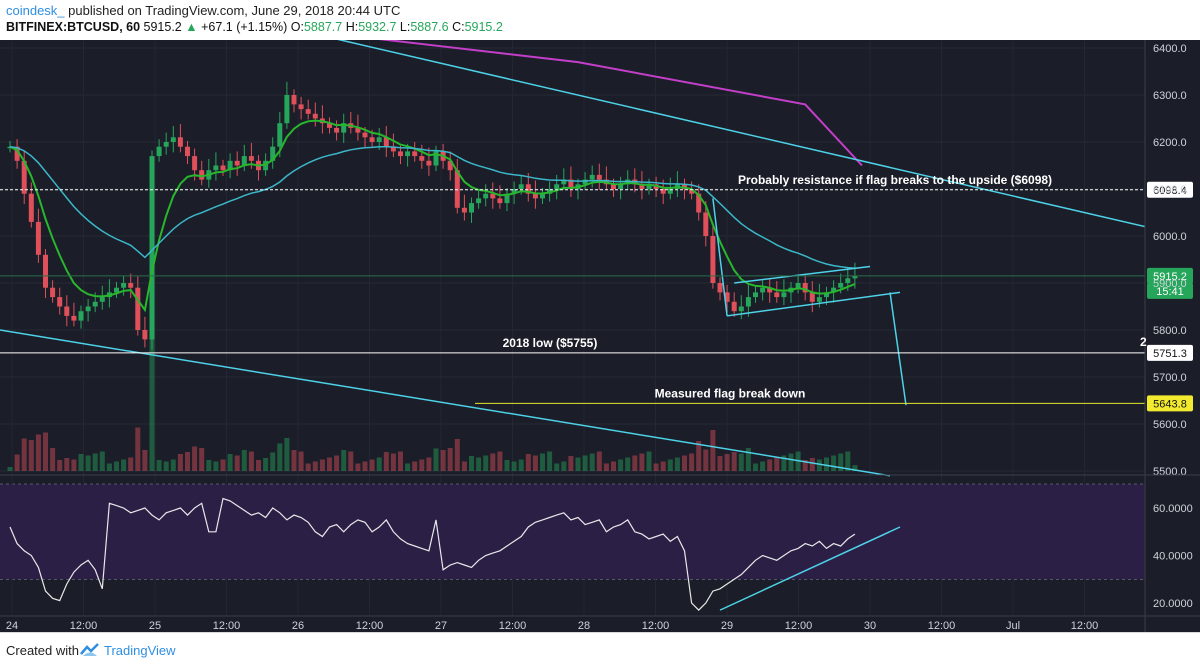 This screenshot has height=667, width=1200. I want to click on rsi-band, so click(572, 532).